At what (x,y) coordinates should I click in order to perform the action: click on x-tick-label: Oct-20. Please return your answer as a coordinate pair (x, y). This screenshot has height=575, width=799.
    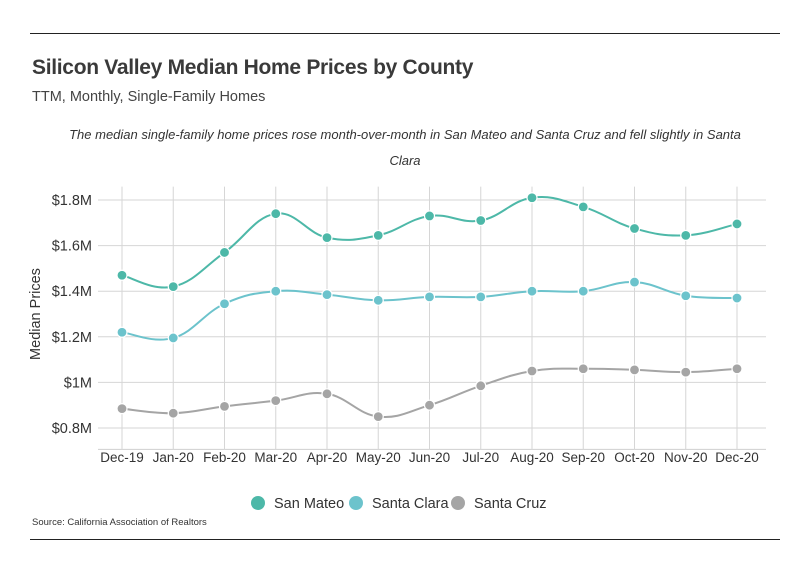
    Looking at the image, I should click on (634, 457).